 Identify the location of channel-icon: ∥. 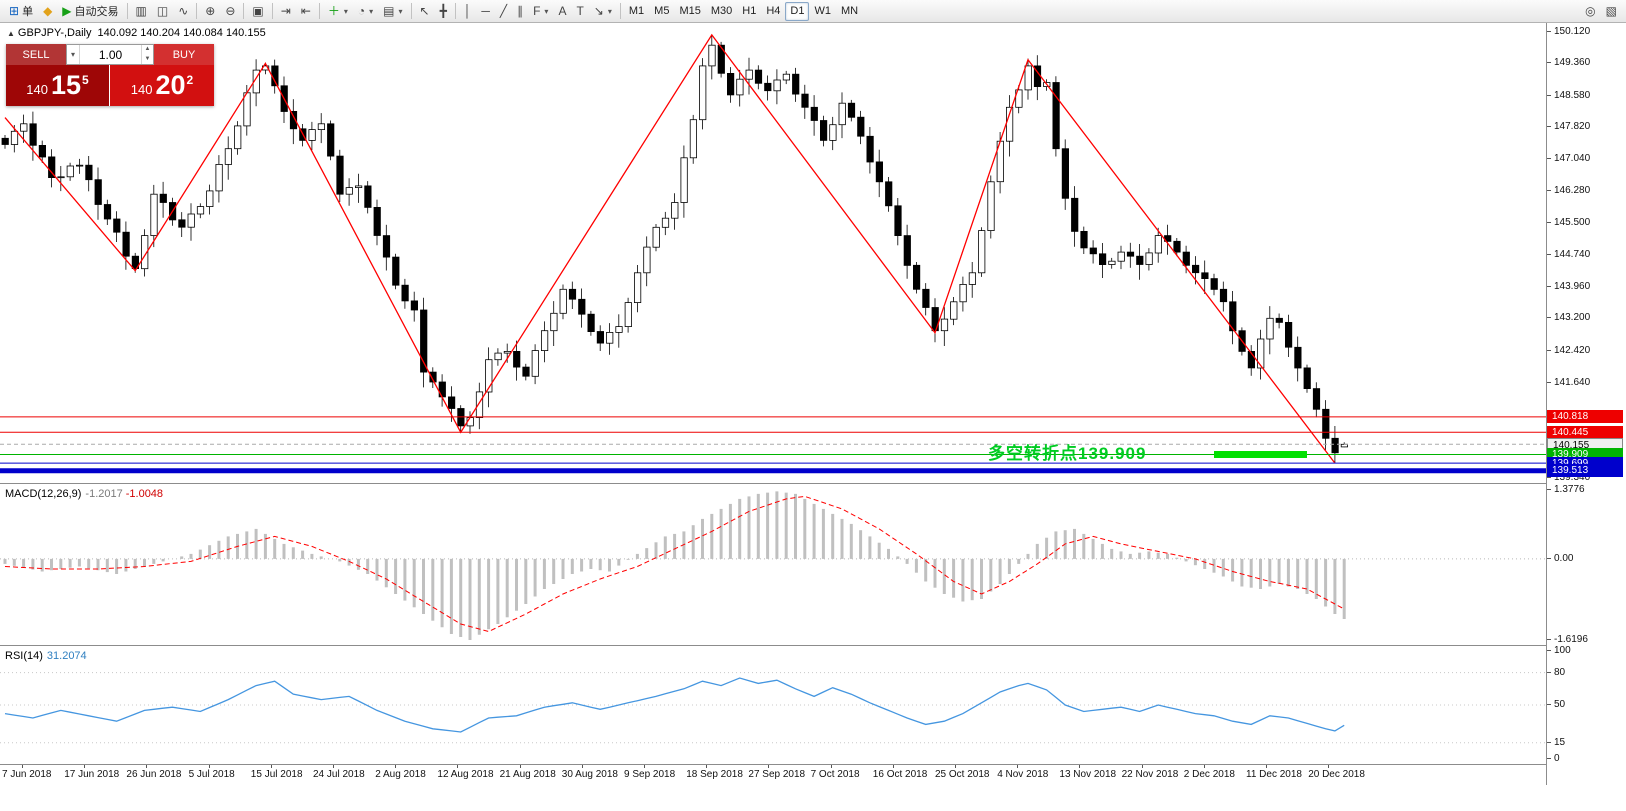
(520, 11).